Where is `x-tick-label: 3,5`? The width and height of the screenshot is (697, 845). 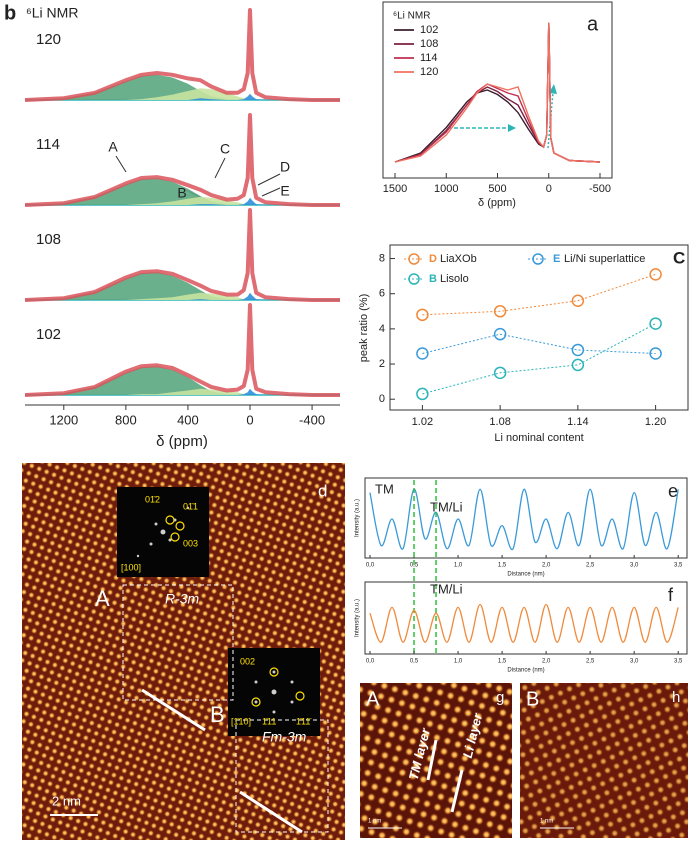
x-tick-label: 3,5 is located at coordinates (678, 662).